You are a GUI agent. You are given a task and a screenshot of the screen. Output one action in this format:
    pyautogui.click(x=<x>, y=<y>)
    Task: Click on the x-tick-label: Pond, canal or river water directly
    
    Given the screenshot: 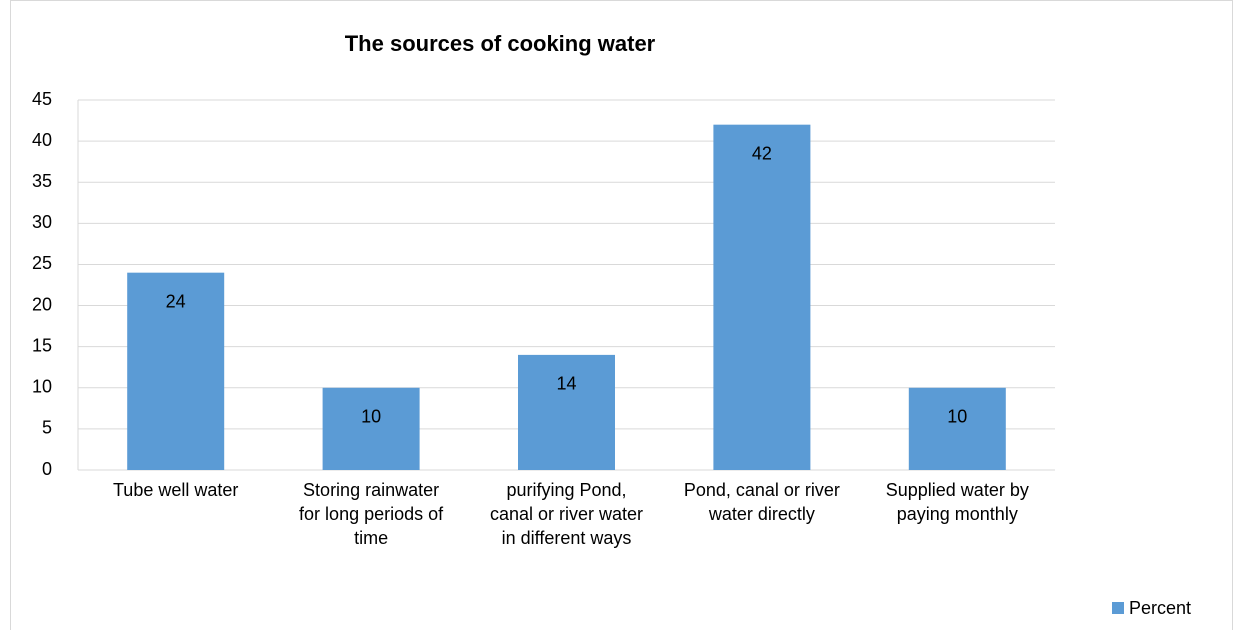 What is the action you would take?
    pyautogui.click(x=761, y=502)
    